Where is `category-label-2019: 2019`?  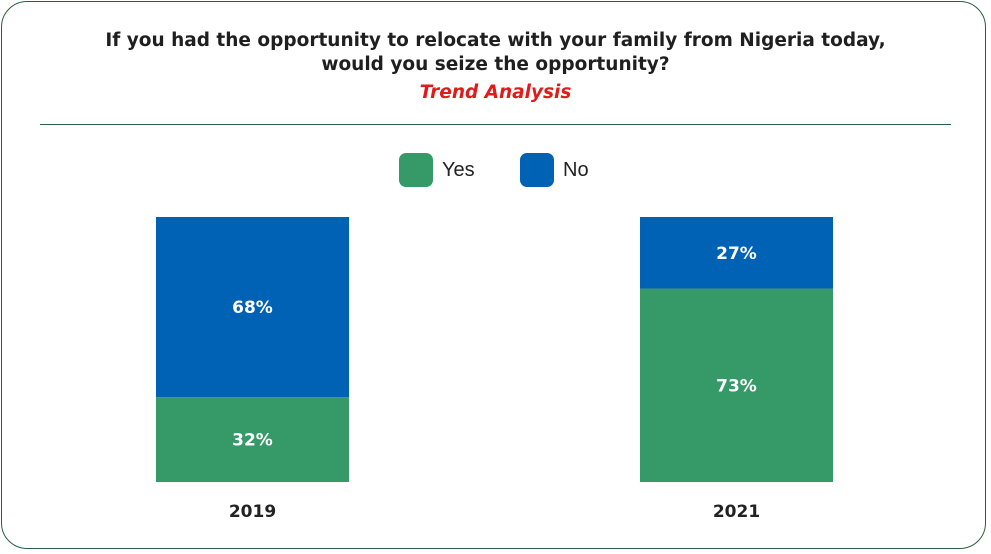
category-label-2019: 2019 is located at coordinates (252, 512).